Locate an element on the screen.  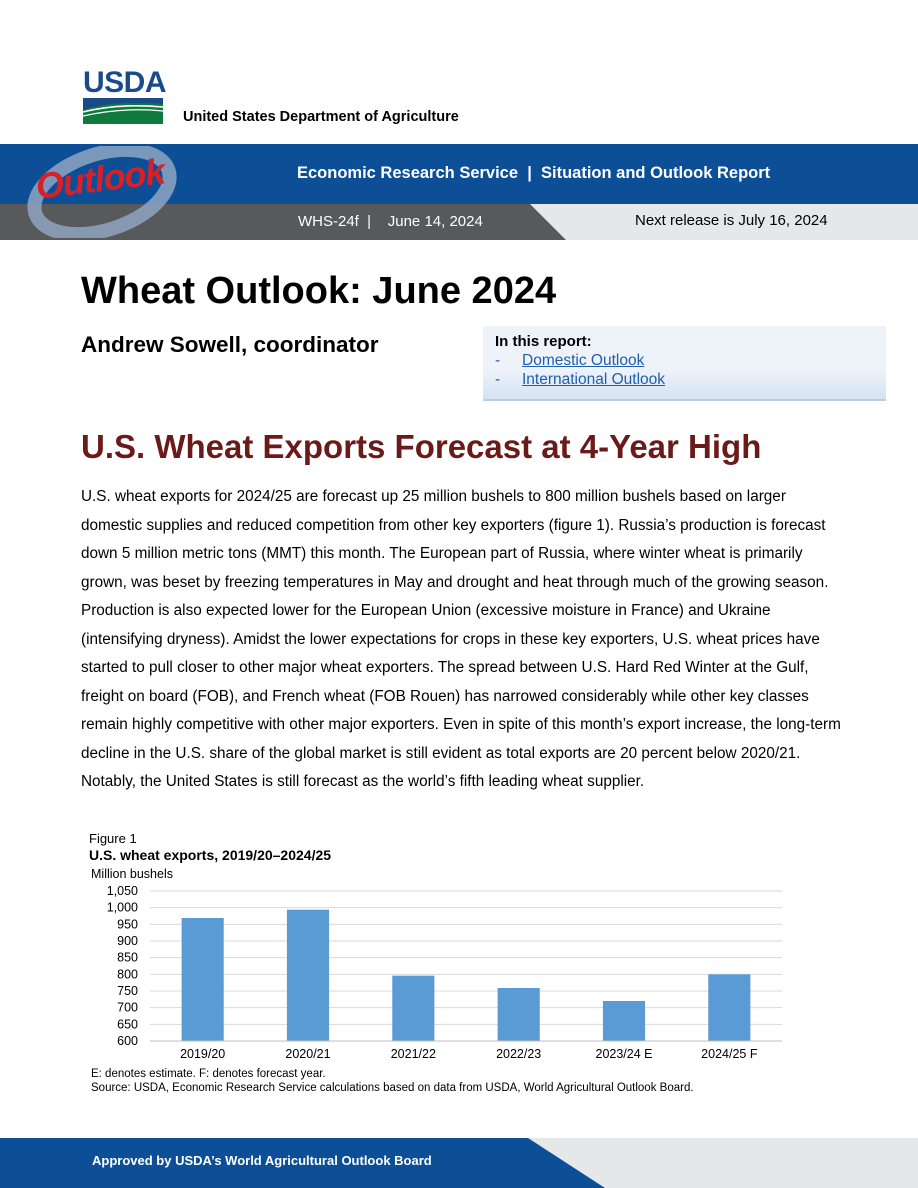
outlook-ring-icon is located at coordinates (102, 192).